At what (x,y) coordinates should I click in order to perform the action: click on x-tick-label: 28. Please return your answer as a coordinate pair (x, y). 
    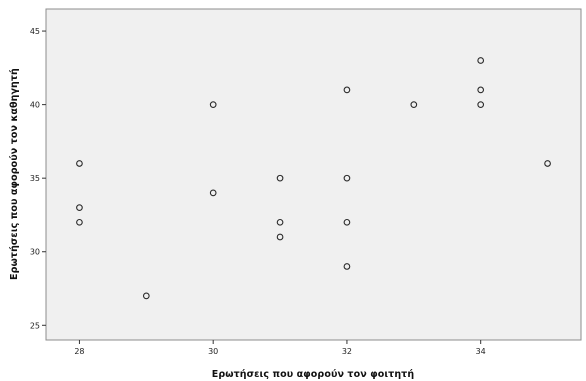
    Looking at the image, I should click on (79, 351).